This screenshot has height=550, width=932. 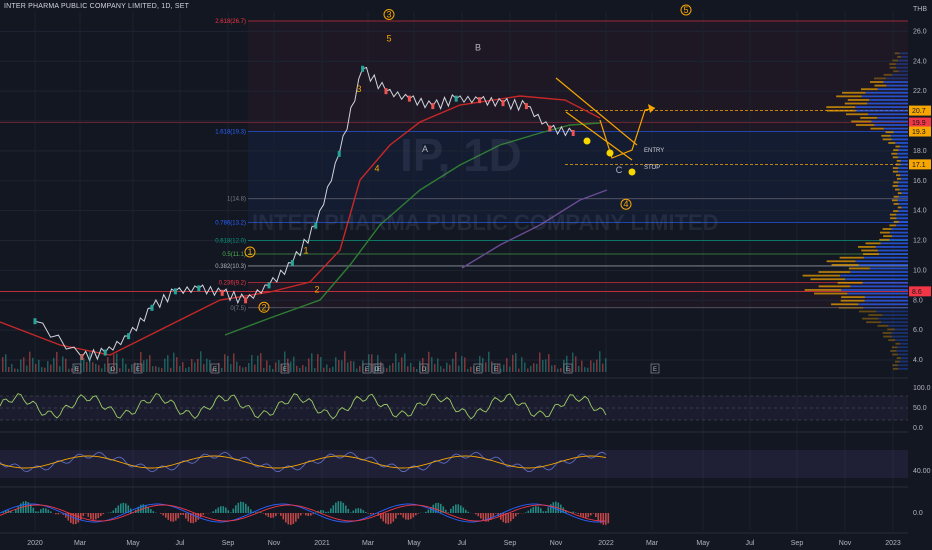 I want to click on event-marker-label: D, so click(x=424, y=370).